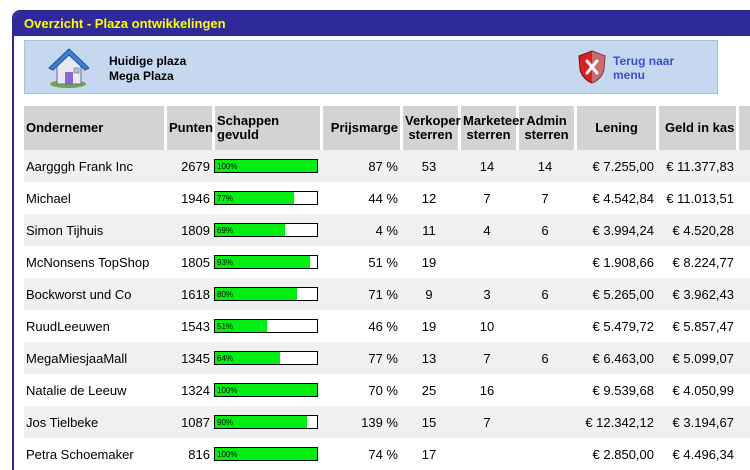 The height and width of the screenshot is (470, 750). I want to click on col-schappen-line1: Schappen, so click(248, 120).